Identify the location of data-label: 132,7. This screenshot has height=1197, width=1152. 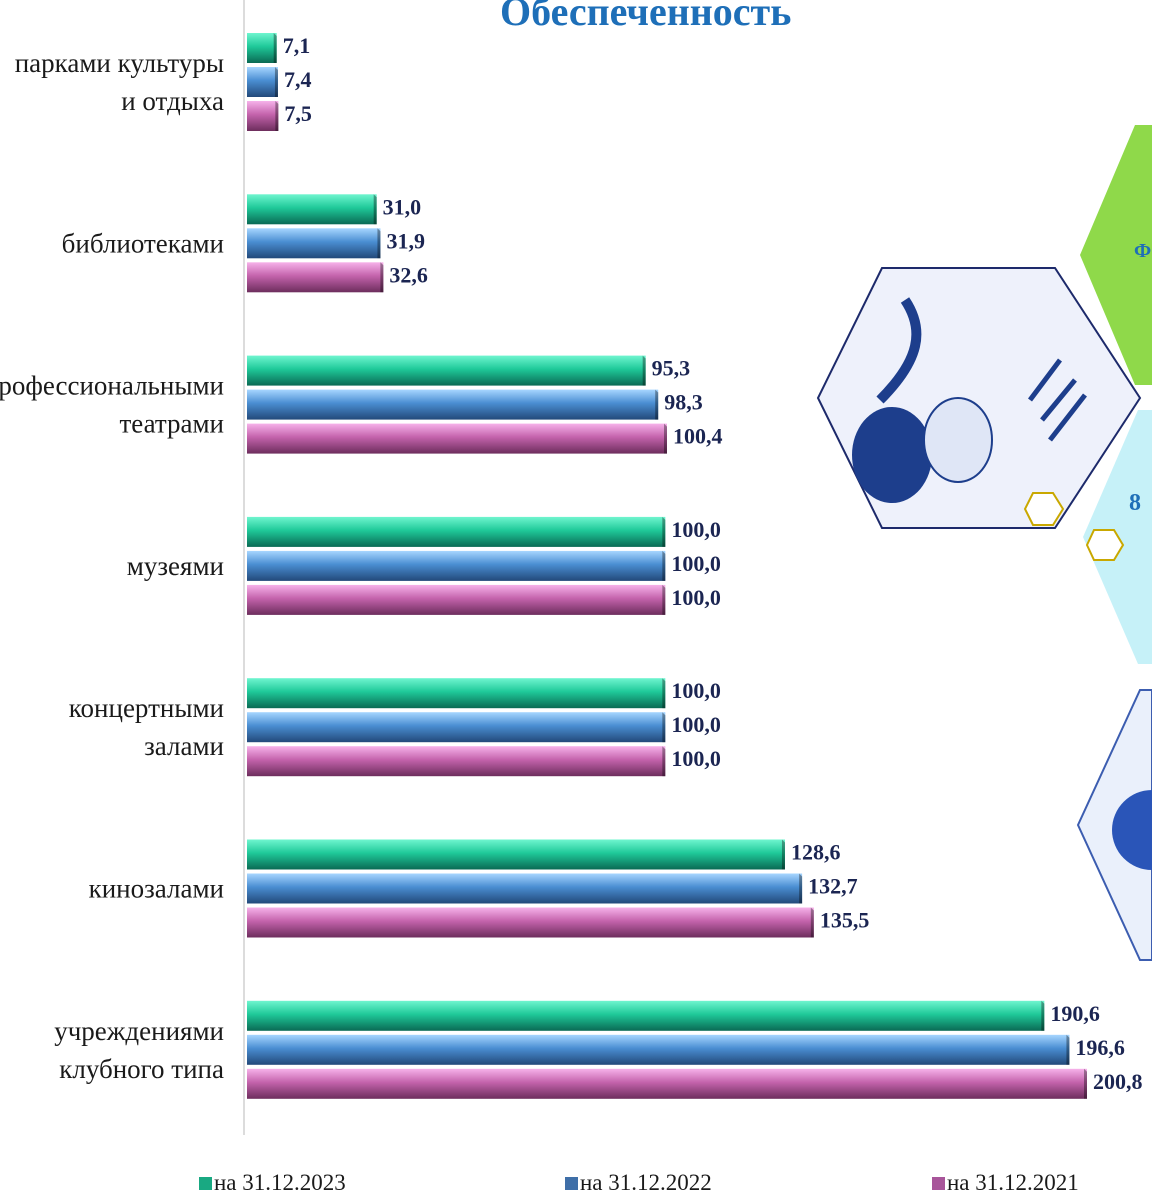
(833, 886).